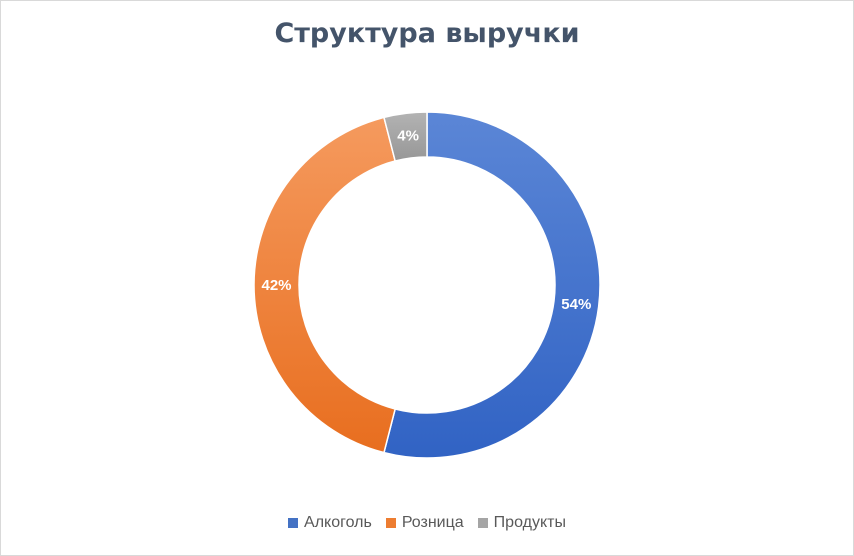 This screenshot has height=556, width=854. I want to click on legend-label: Алкоголь, so click(338, 522).